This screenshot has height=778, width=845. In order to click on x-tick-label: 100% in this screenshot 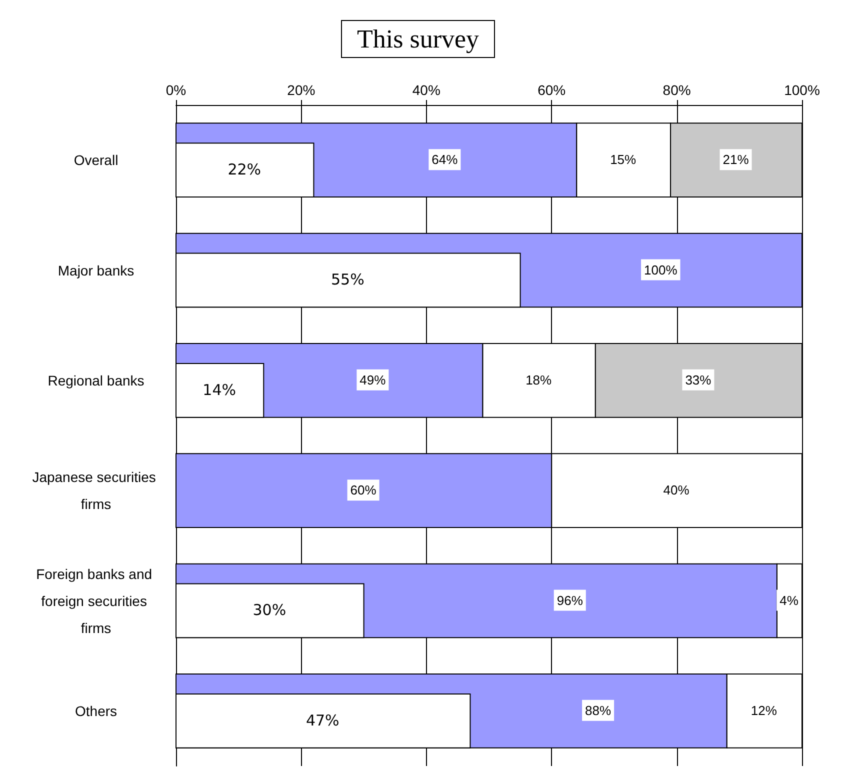, I will do `click(802, 90)`.